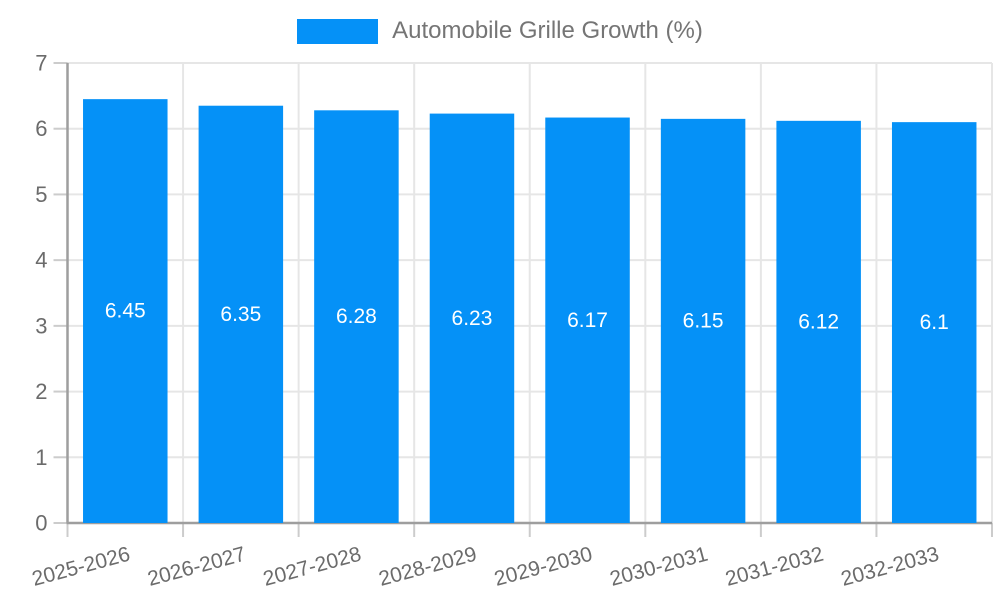 This screenshot has width=1000, height=600. I want to click on y-tick-label: 6, so click(41, 128).